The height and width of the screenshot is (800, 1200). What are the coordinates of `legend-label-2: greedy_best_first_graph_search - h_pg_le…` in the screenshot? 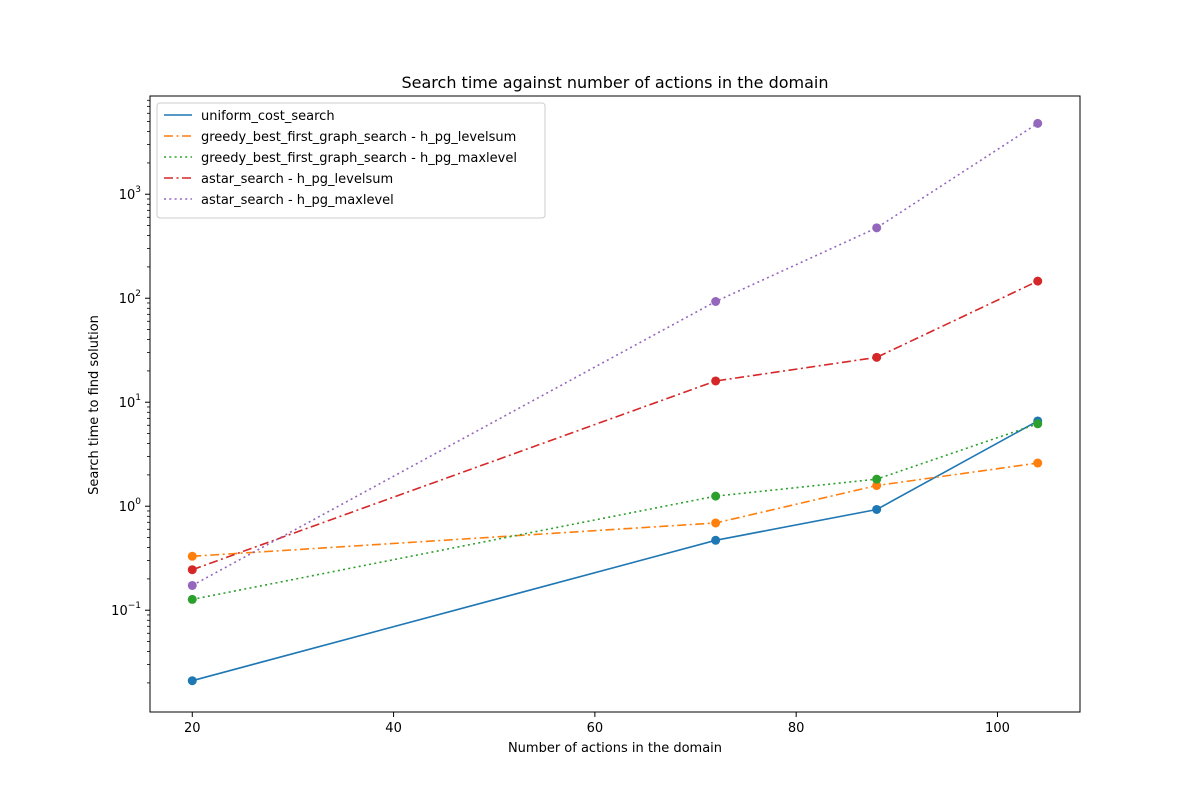 It's located at (358, 137).